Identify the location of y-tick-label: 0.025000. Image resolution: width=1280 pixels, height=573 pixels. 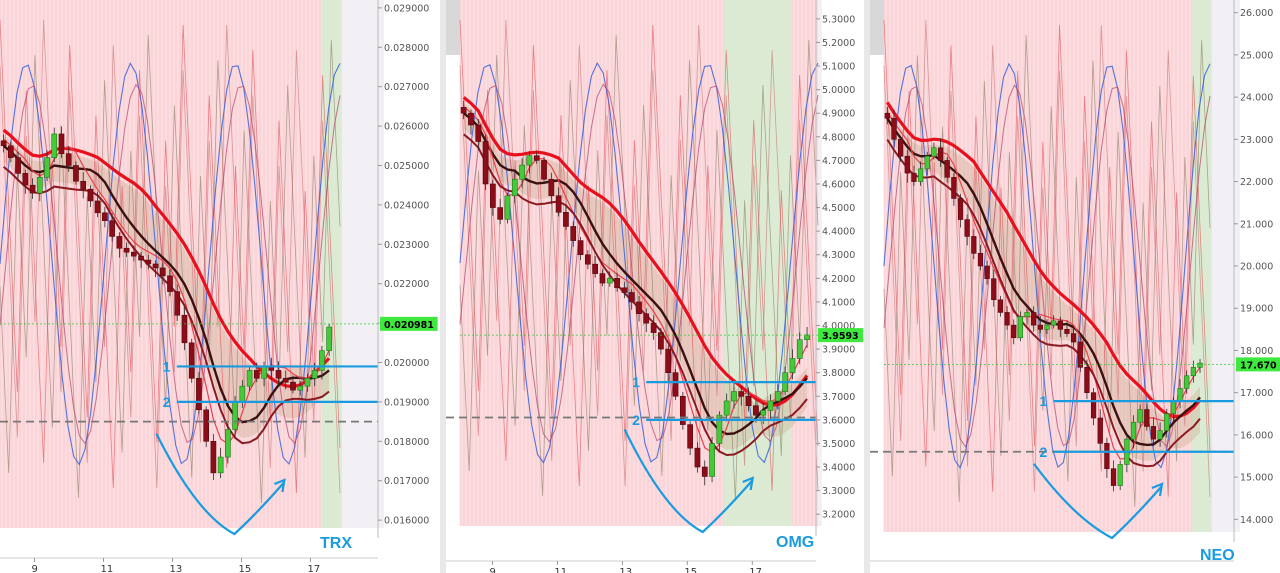
(406, 166).